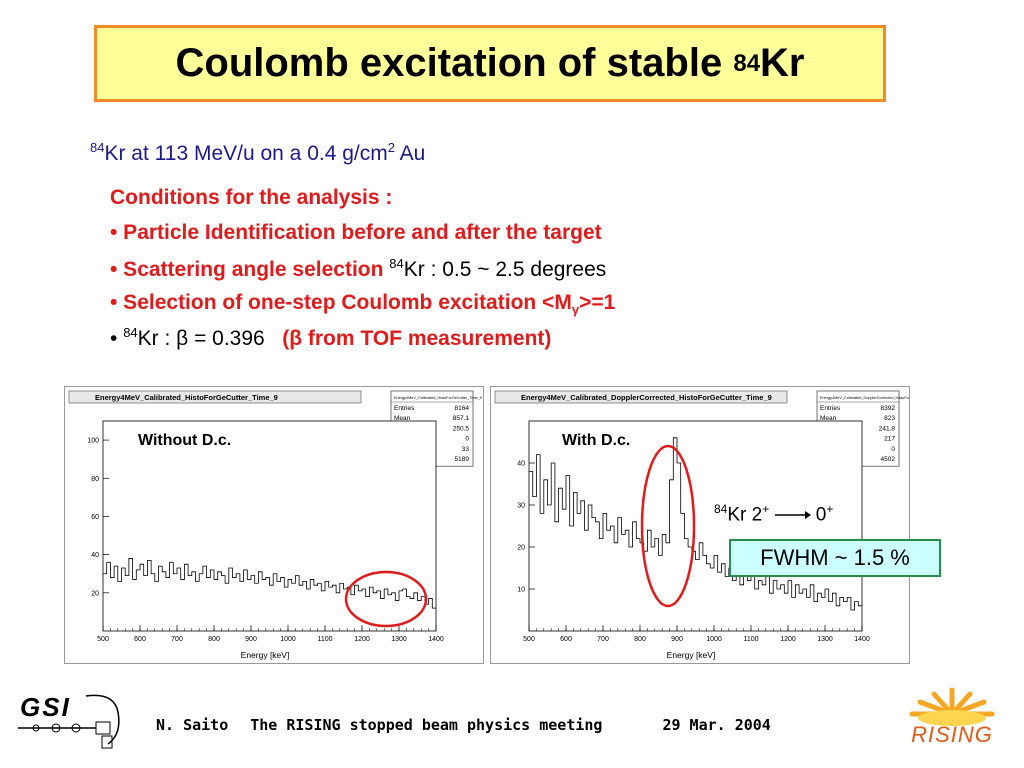 The image size is (1024, 768). What do you see at coordinates (462, 408) in the screenshot?
I see `stats-value: 8164` at bounding box center [462, 408].